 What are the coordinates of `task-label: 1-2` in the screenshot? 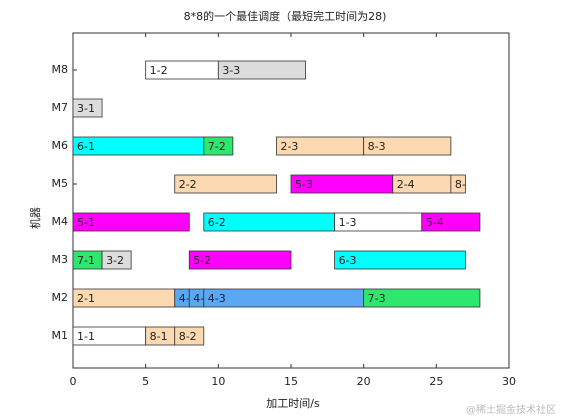 It's located at (159, 70).